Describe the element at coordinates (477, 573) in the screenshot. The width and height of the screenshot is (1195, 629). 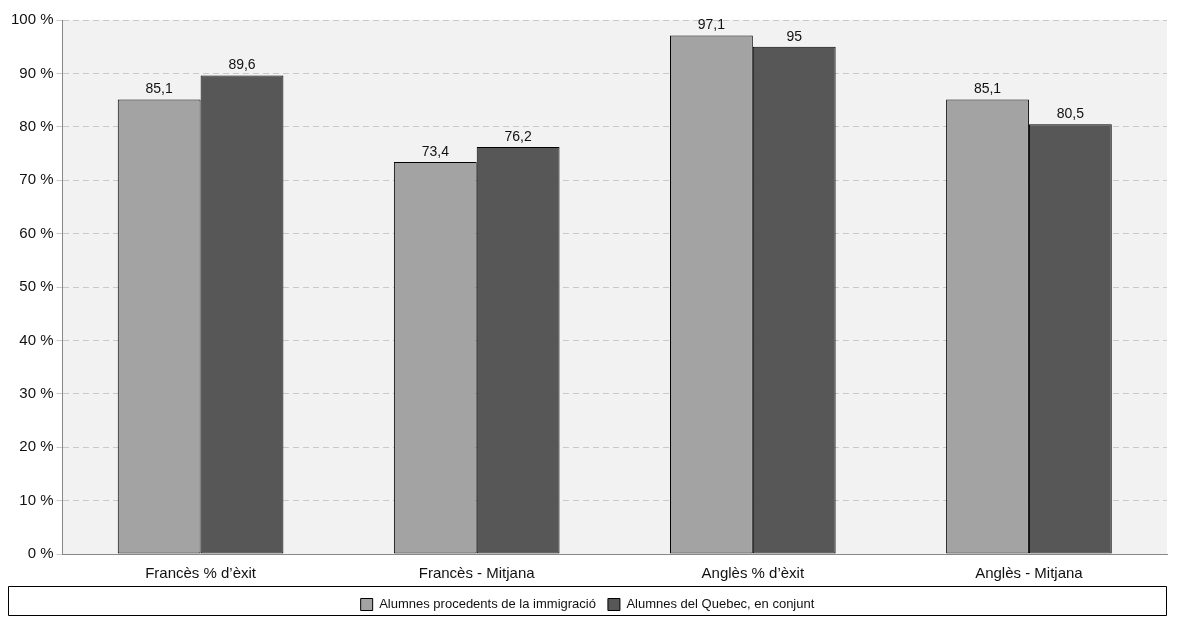
I see `x-tick-label: Francès - Mitjana` at that location.